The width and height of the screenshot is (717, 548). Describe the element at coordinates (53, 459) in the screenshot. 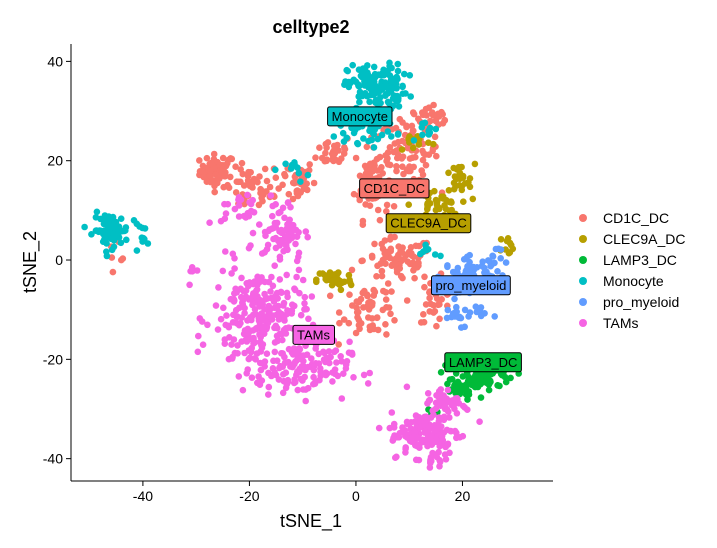

I see `y-tick-label: -40` at that location.